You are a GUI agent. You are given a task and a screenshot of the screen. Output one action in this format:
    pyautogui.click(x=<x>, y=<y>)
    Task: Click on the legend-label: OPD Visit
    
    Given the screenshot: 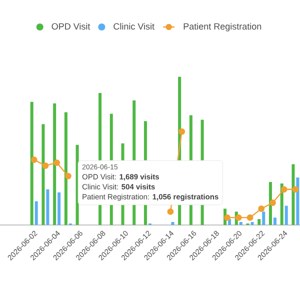 What is the action you would take?
    pyautogui.click(x=71, y=26)
    